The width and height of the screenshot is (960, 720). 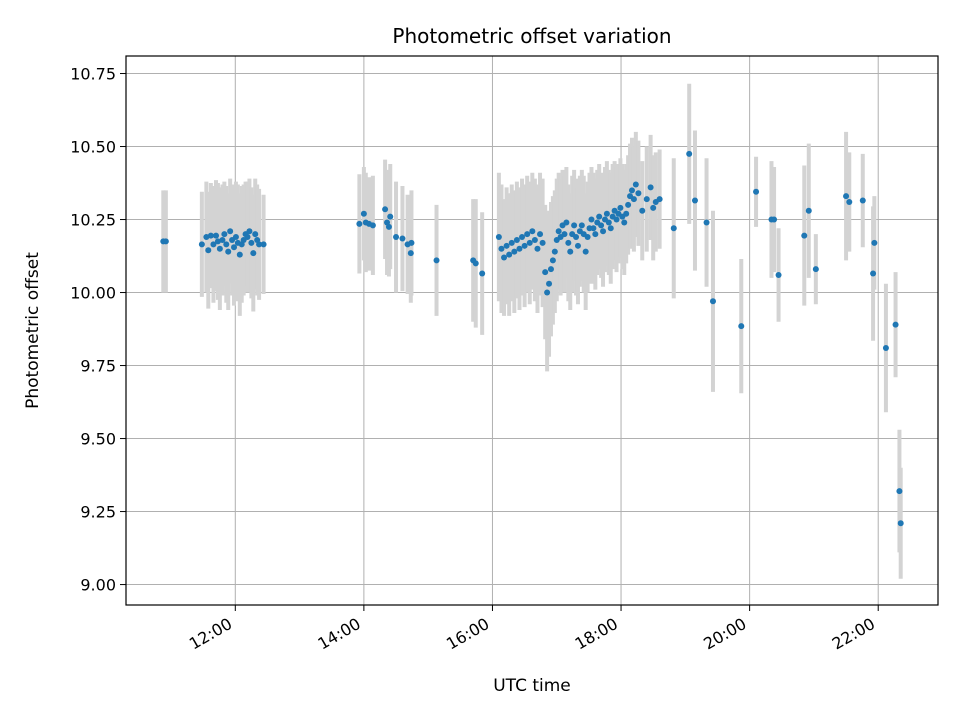 What do you see at coordinates (33, 330) in the screenshot?
I see `y-axis-label: Photometric offset` at bounding box center [33, 330].